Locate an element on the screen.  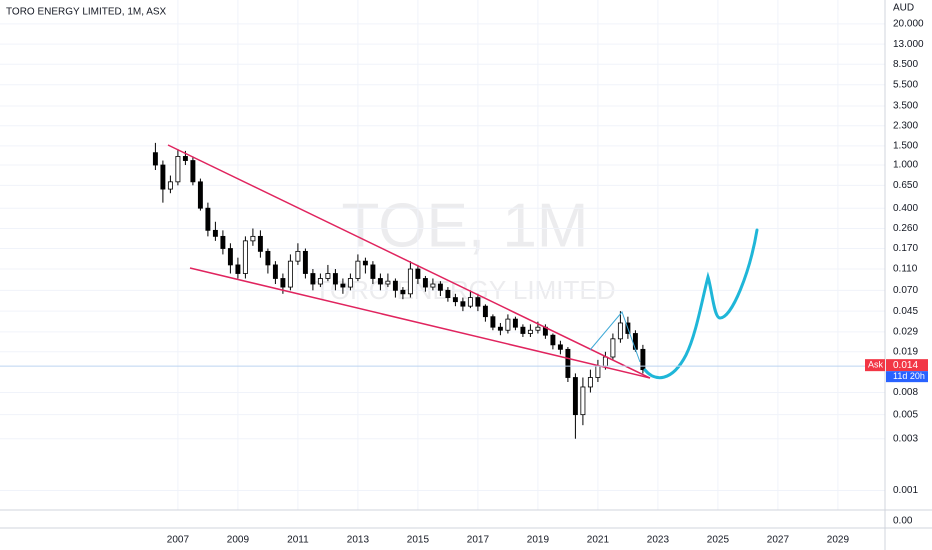
ask-label: Ask is located at coordinates (876, 365).